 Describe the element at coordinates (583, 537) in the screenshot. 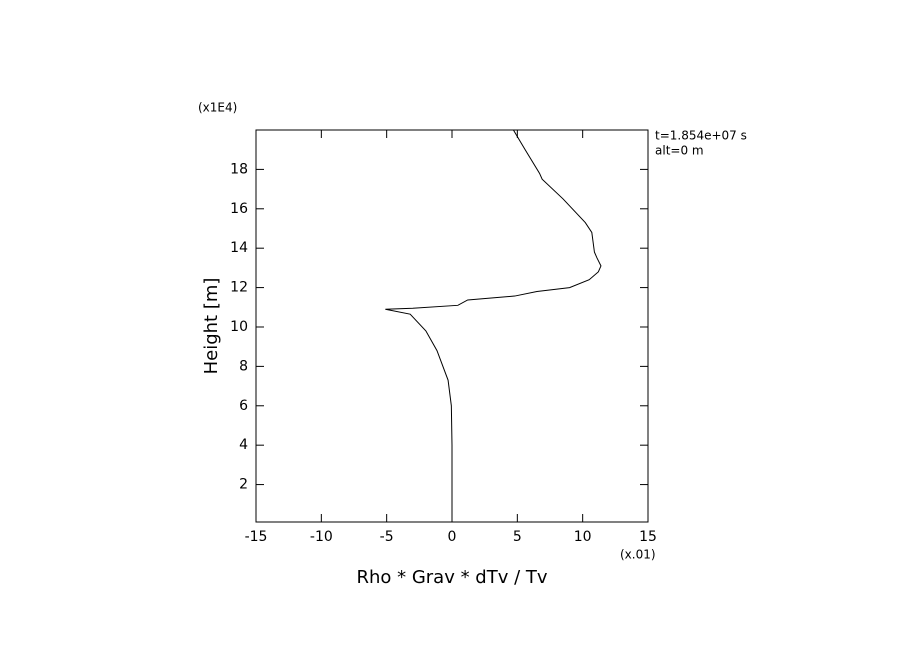

I see `x-tick-label: 10` at that location.